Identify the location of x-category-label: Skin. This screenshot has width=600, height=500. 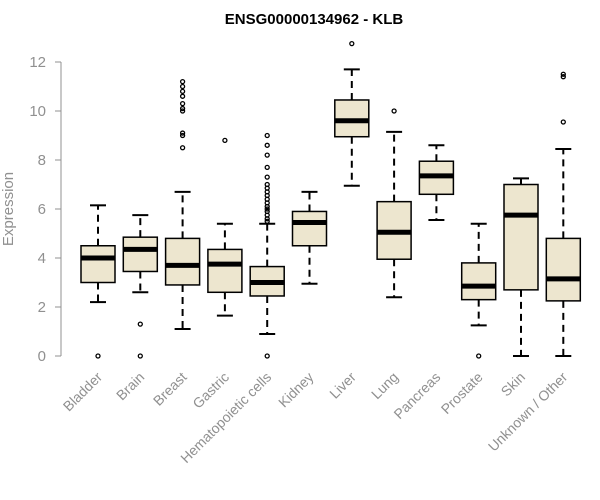
(513, 384).